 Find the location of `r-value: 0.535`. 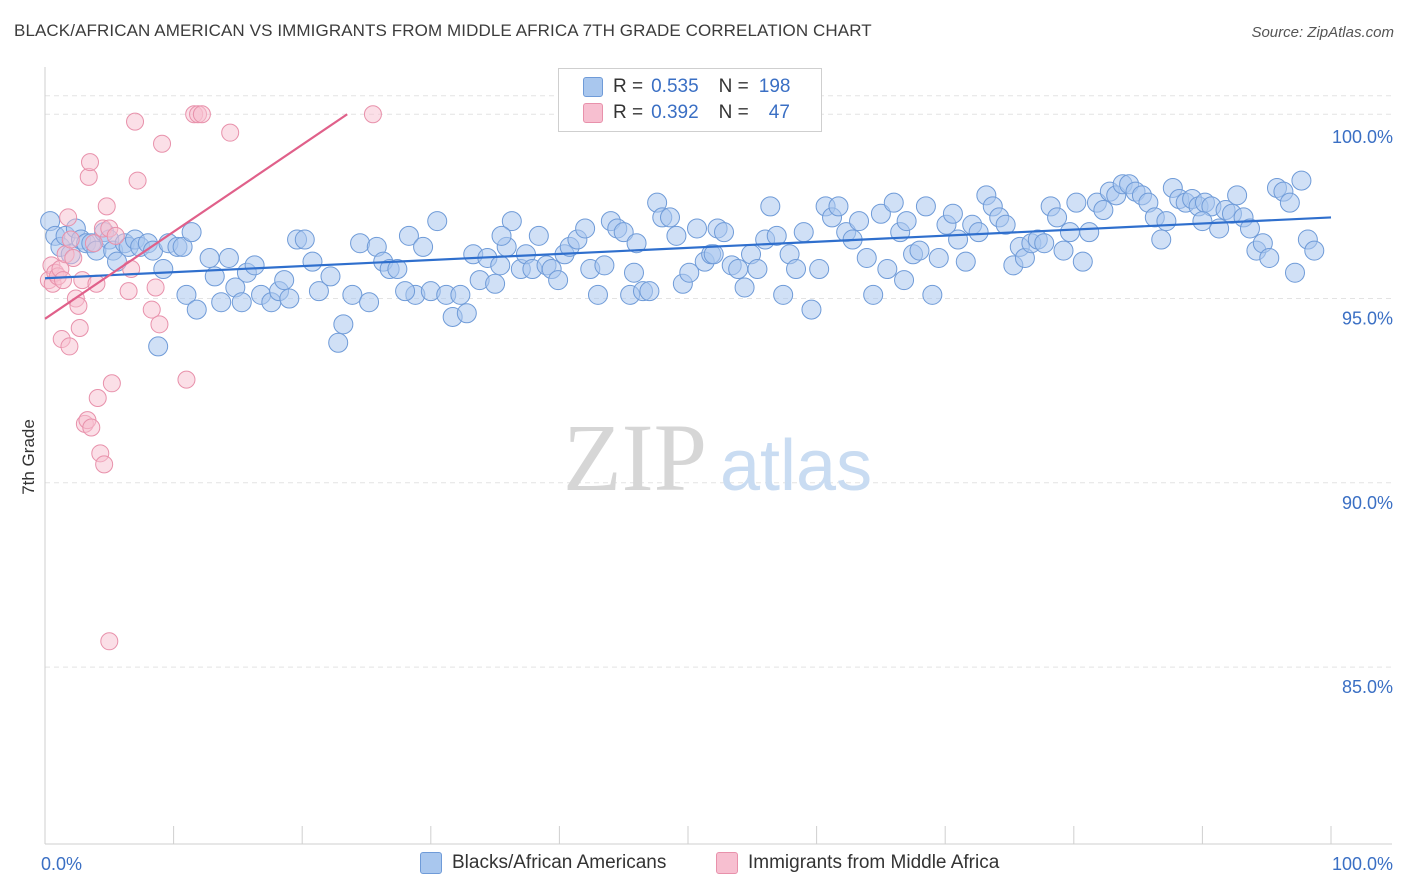

r-value: 0.535 is located at coordinates (675, 86).